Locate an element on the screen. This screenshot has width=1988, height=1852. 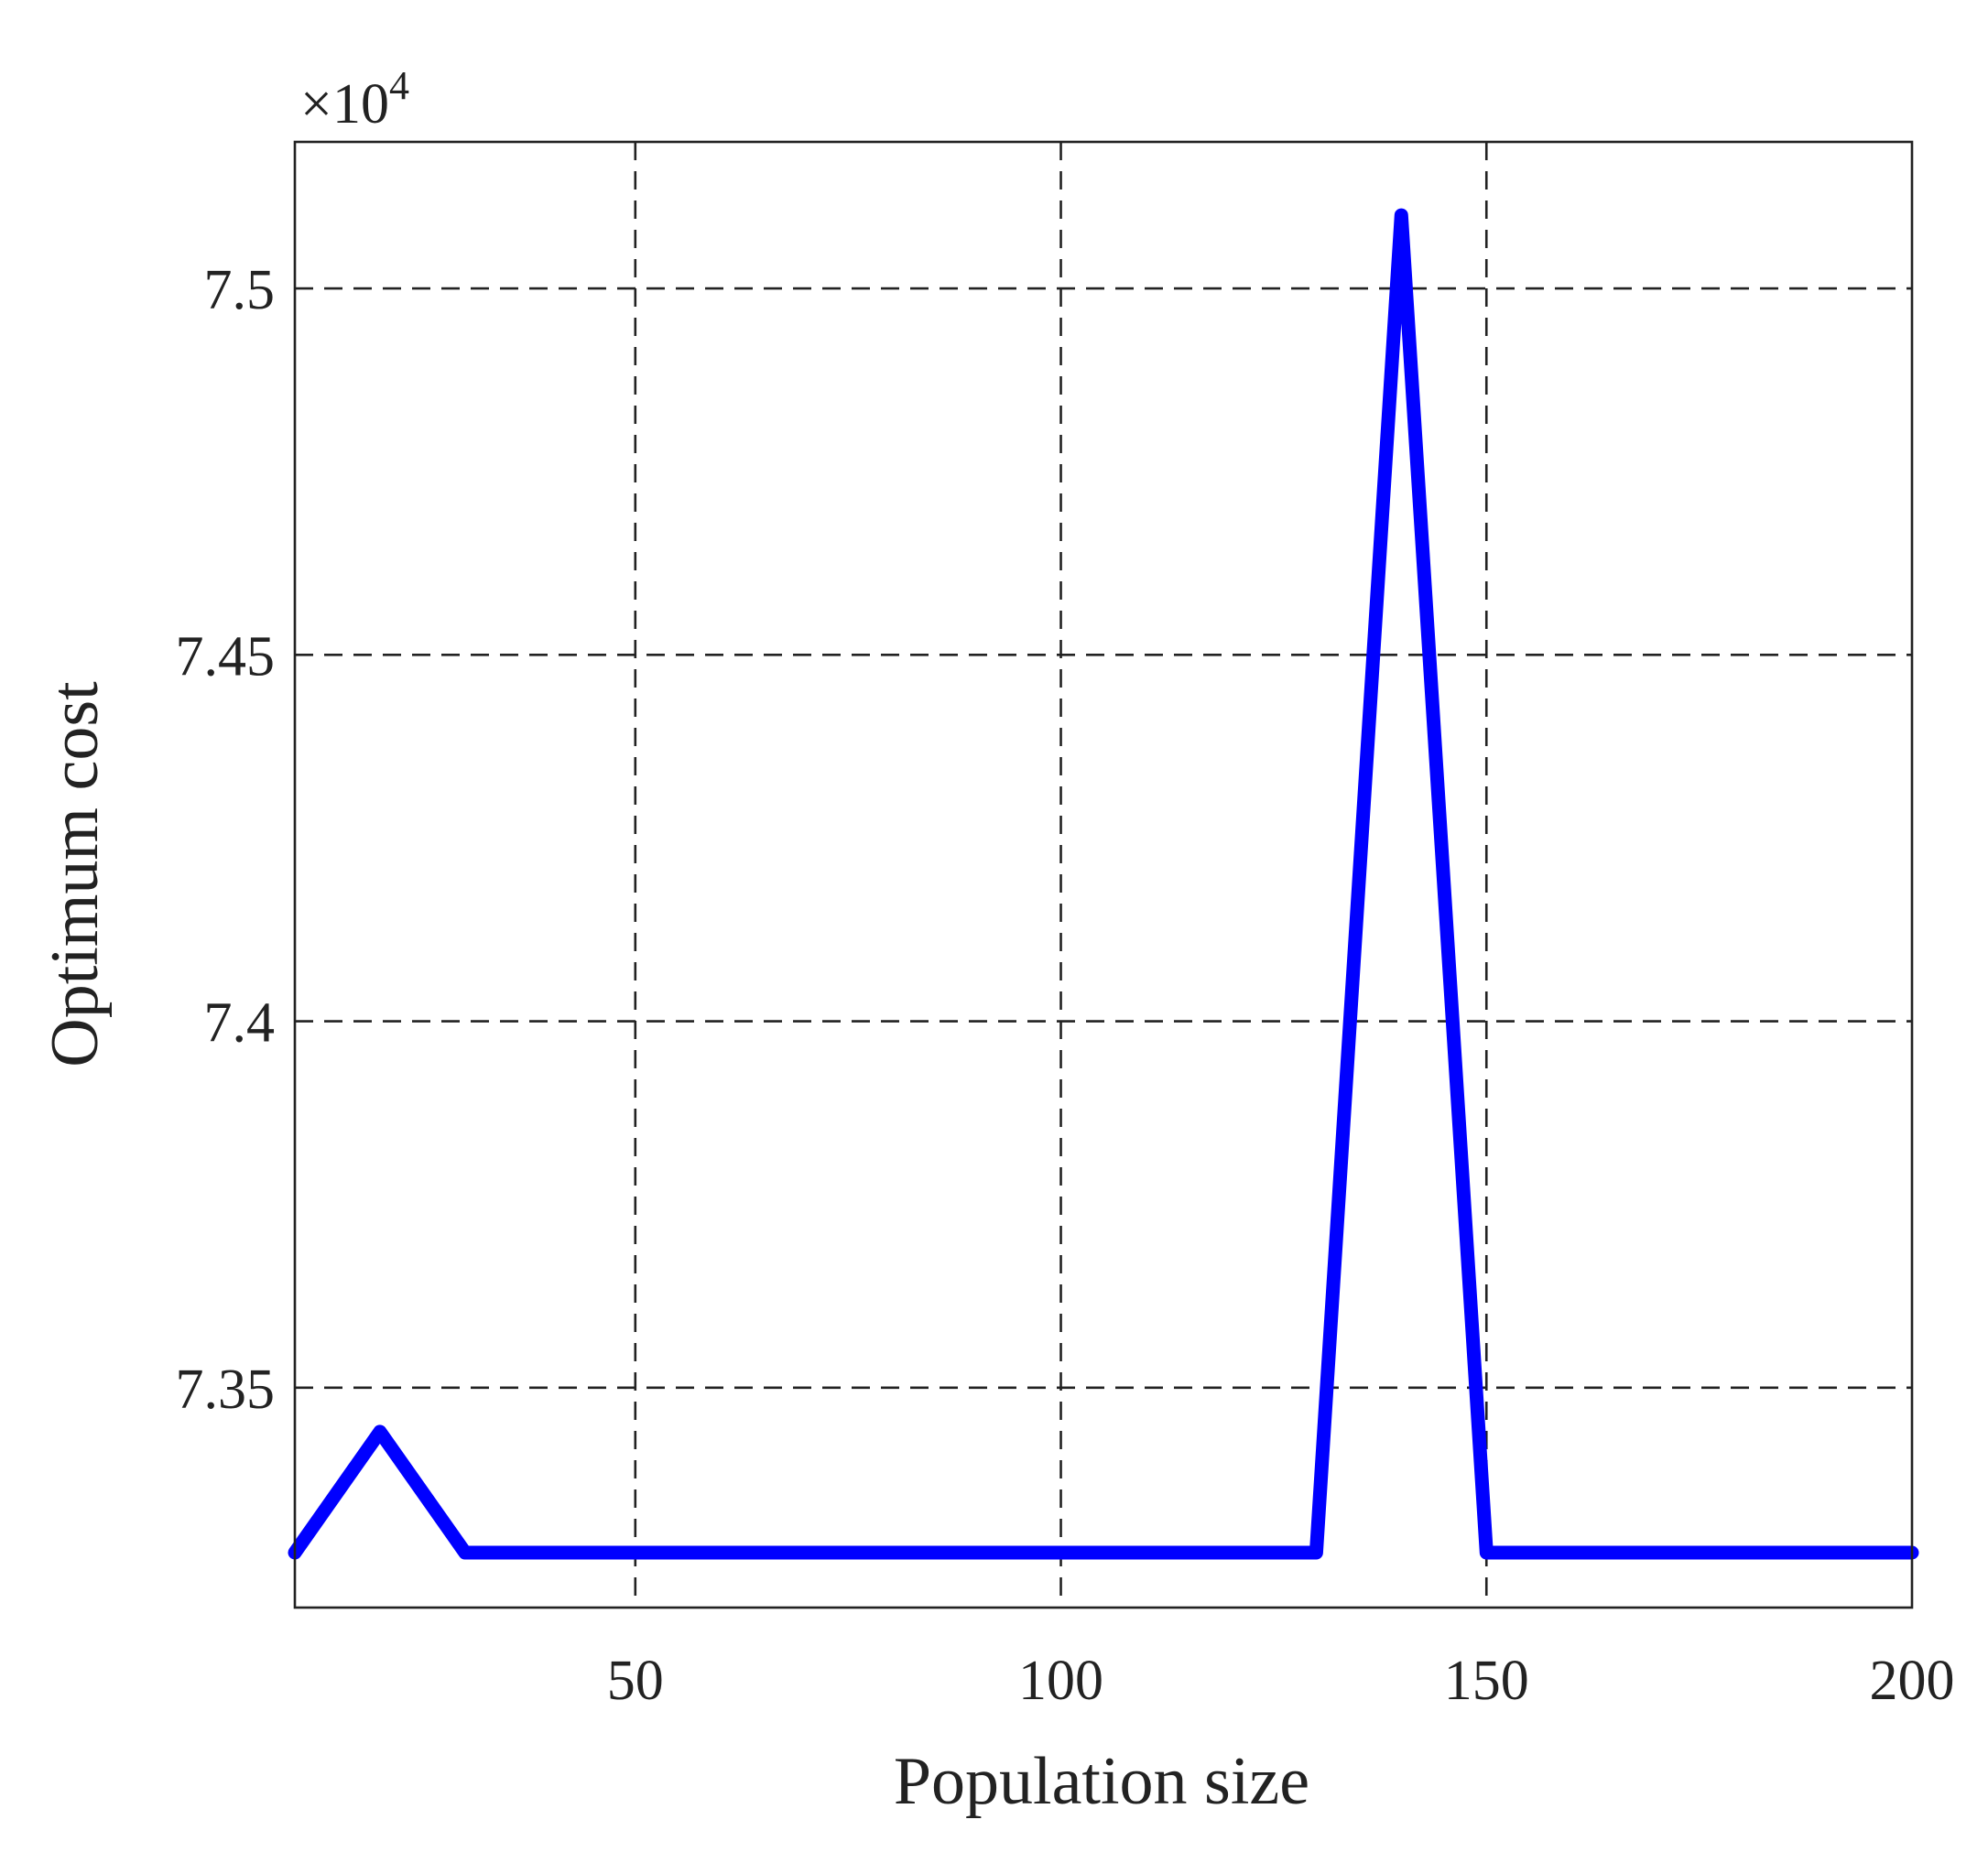
y-exponent-label: ×10⁴ is located at coordinates (354, 99).